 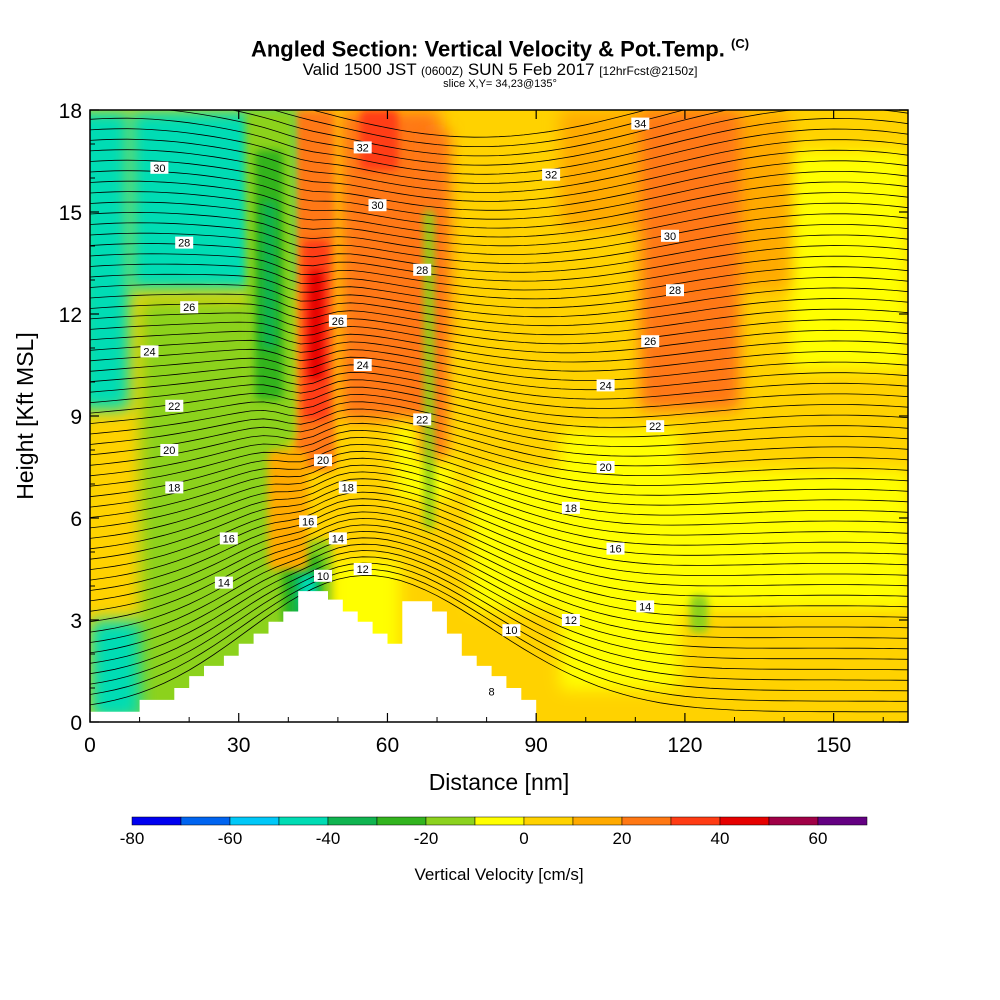 What do you see at coordinates (648, 71) in the screenshot?
I see `forecast-info: [12hrFcst@2150z]` at bounding box center [648, 71].